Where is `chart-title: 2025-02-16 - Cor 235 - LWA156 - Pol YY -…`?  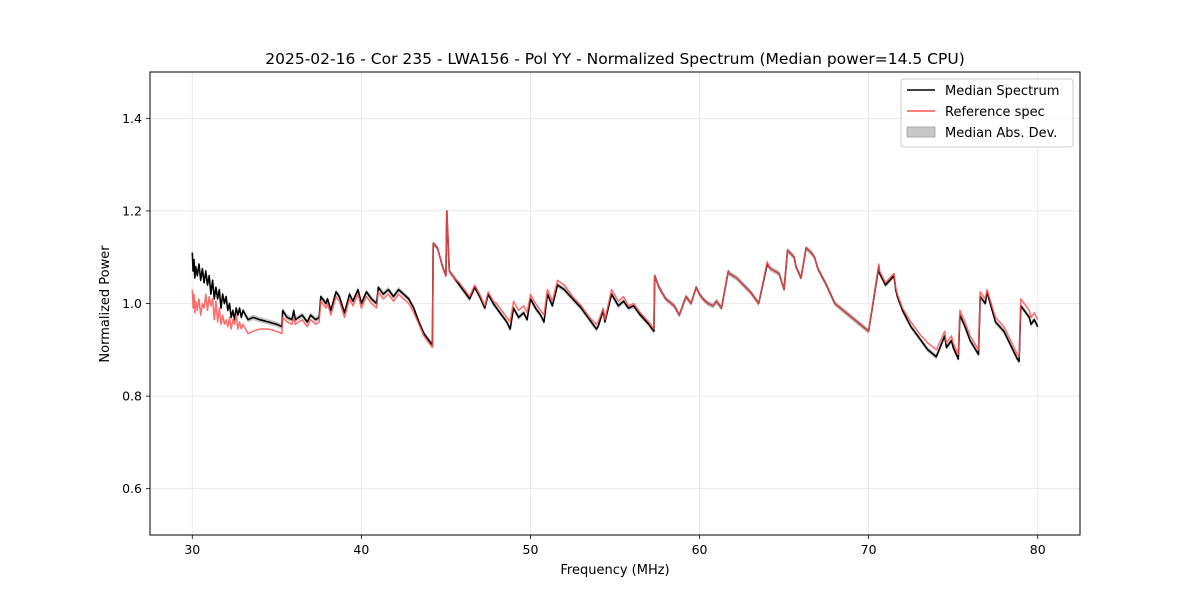
chart-title: 2025-02-16 - Cor 235 - LWA156 - Pol YY -… is located at coordinates (615, 59).